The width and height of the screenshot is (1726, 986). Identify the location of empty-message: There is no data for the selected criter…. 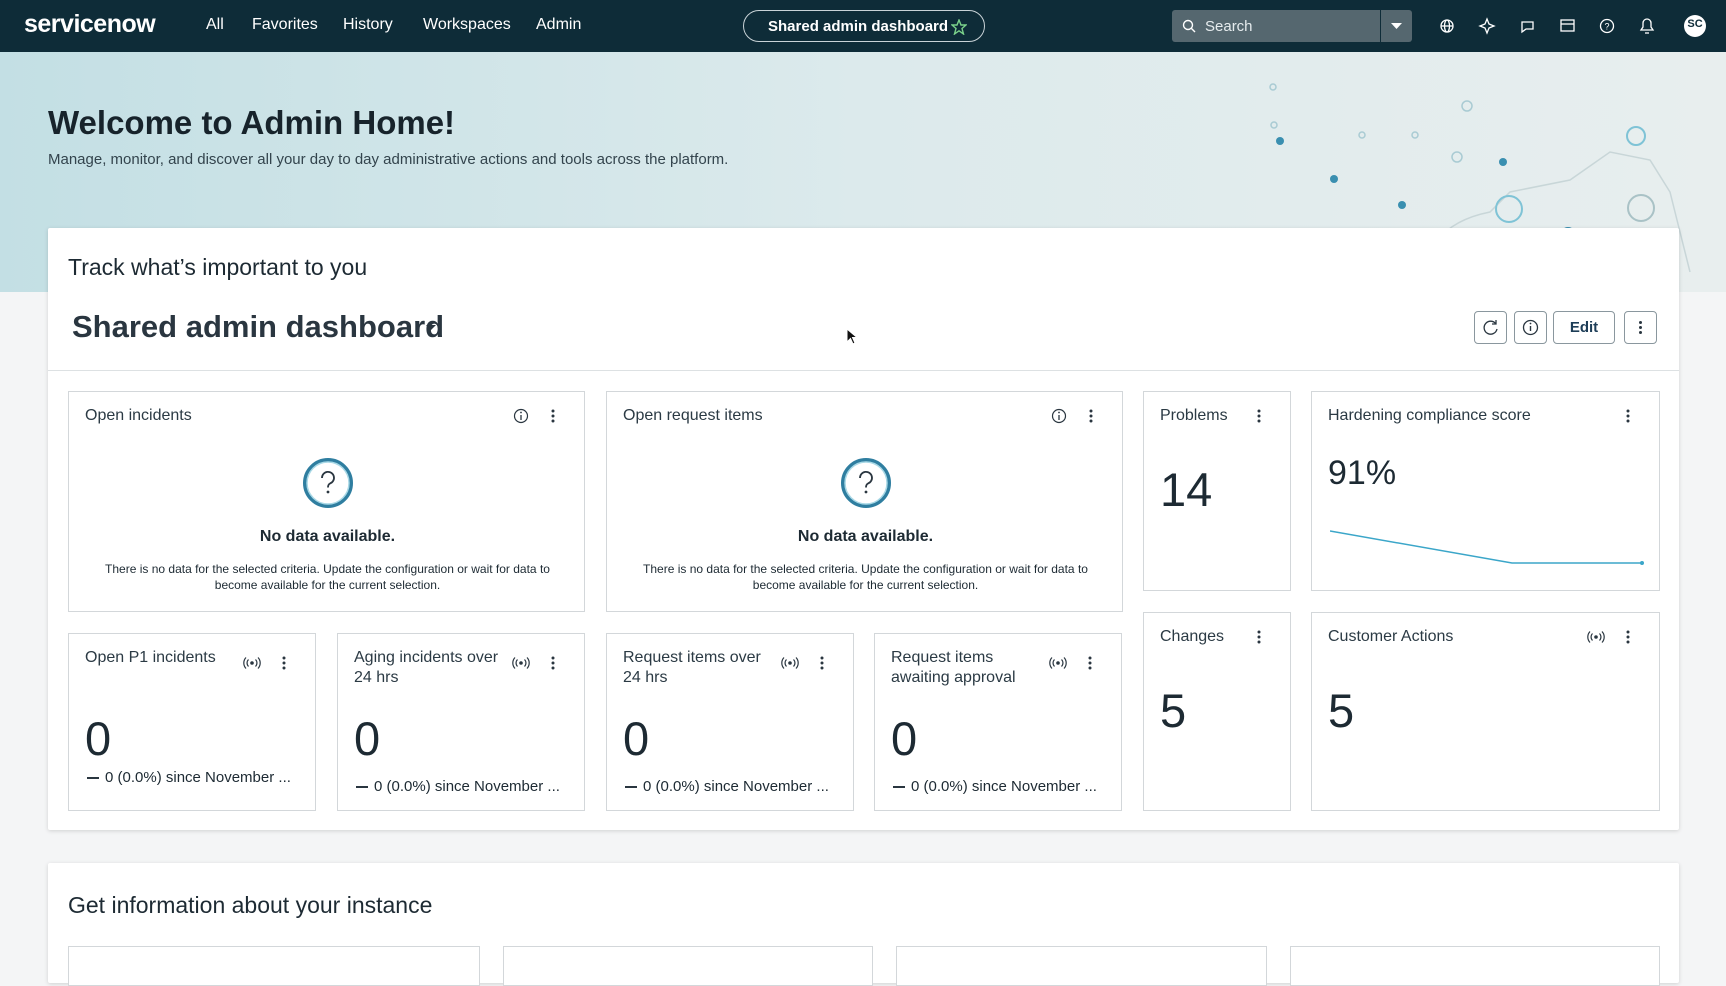
(865, 577).